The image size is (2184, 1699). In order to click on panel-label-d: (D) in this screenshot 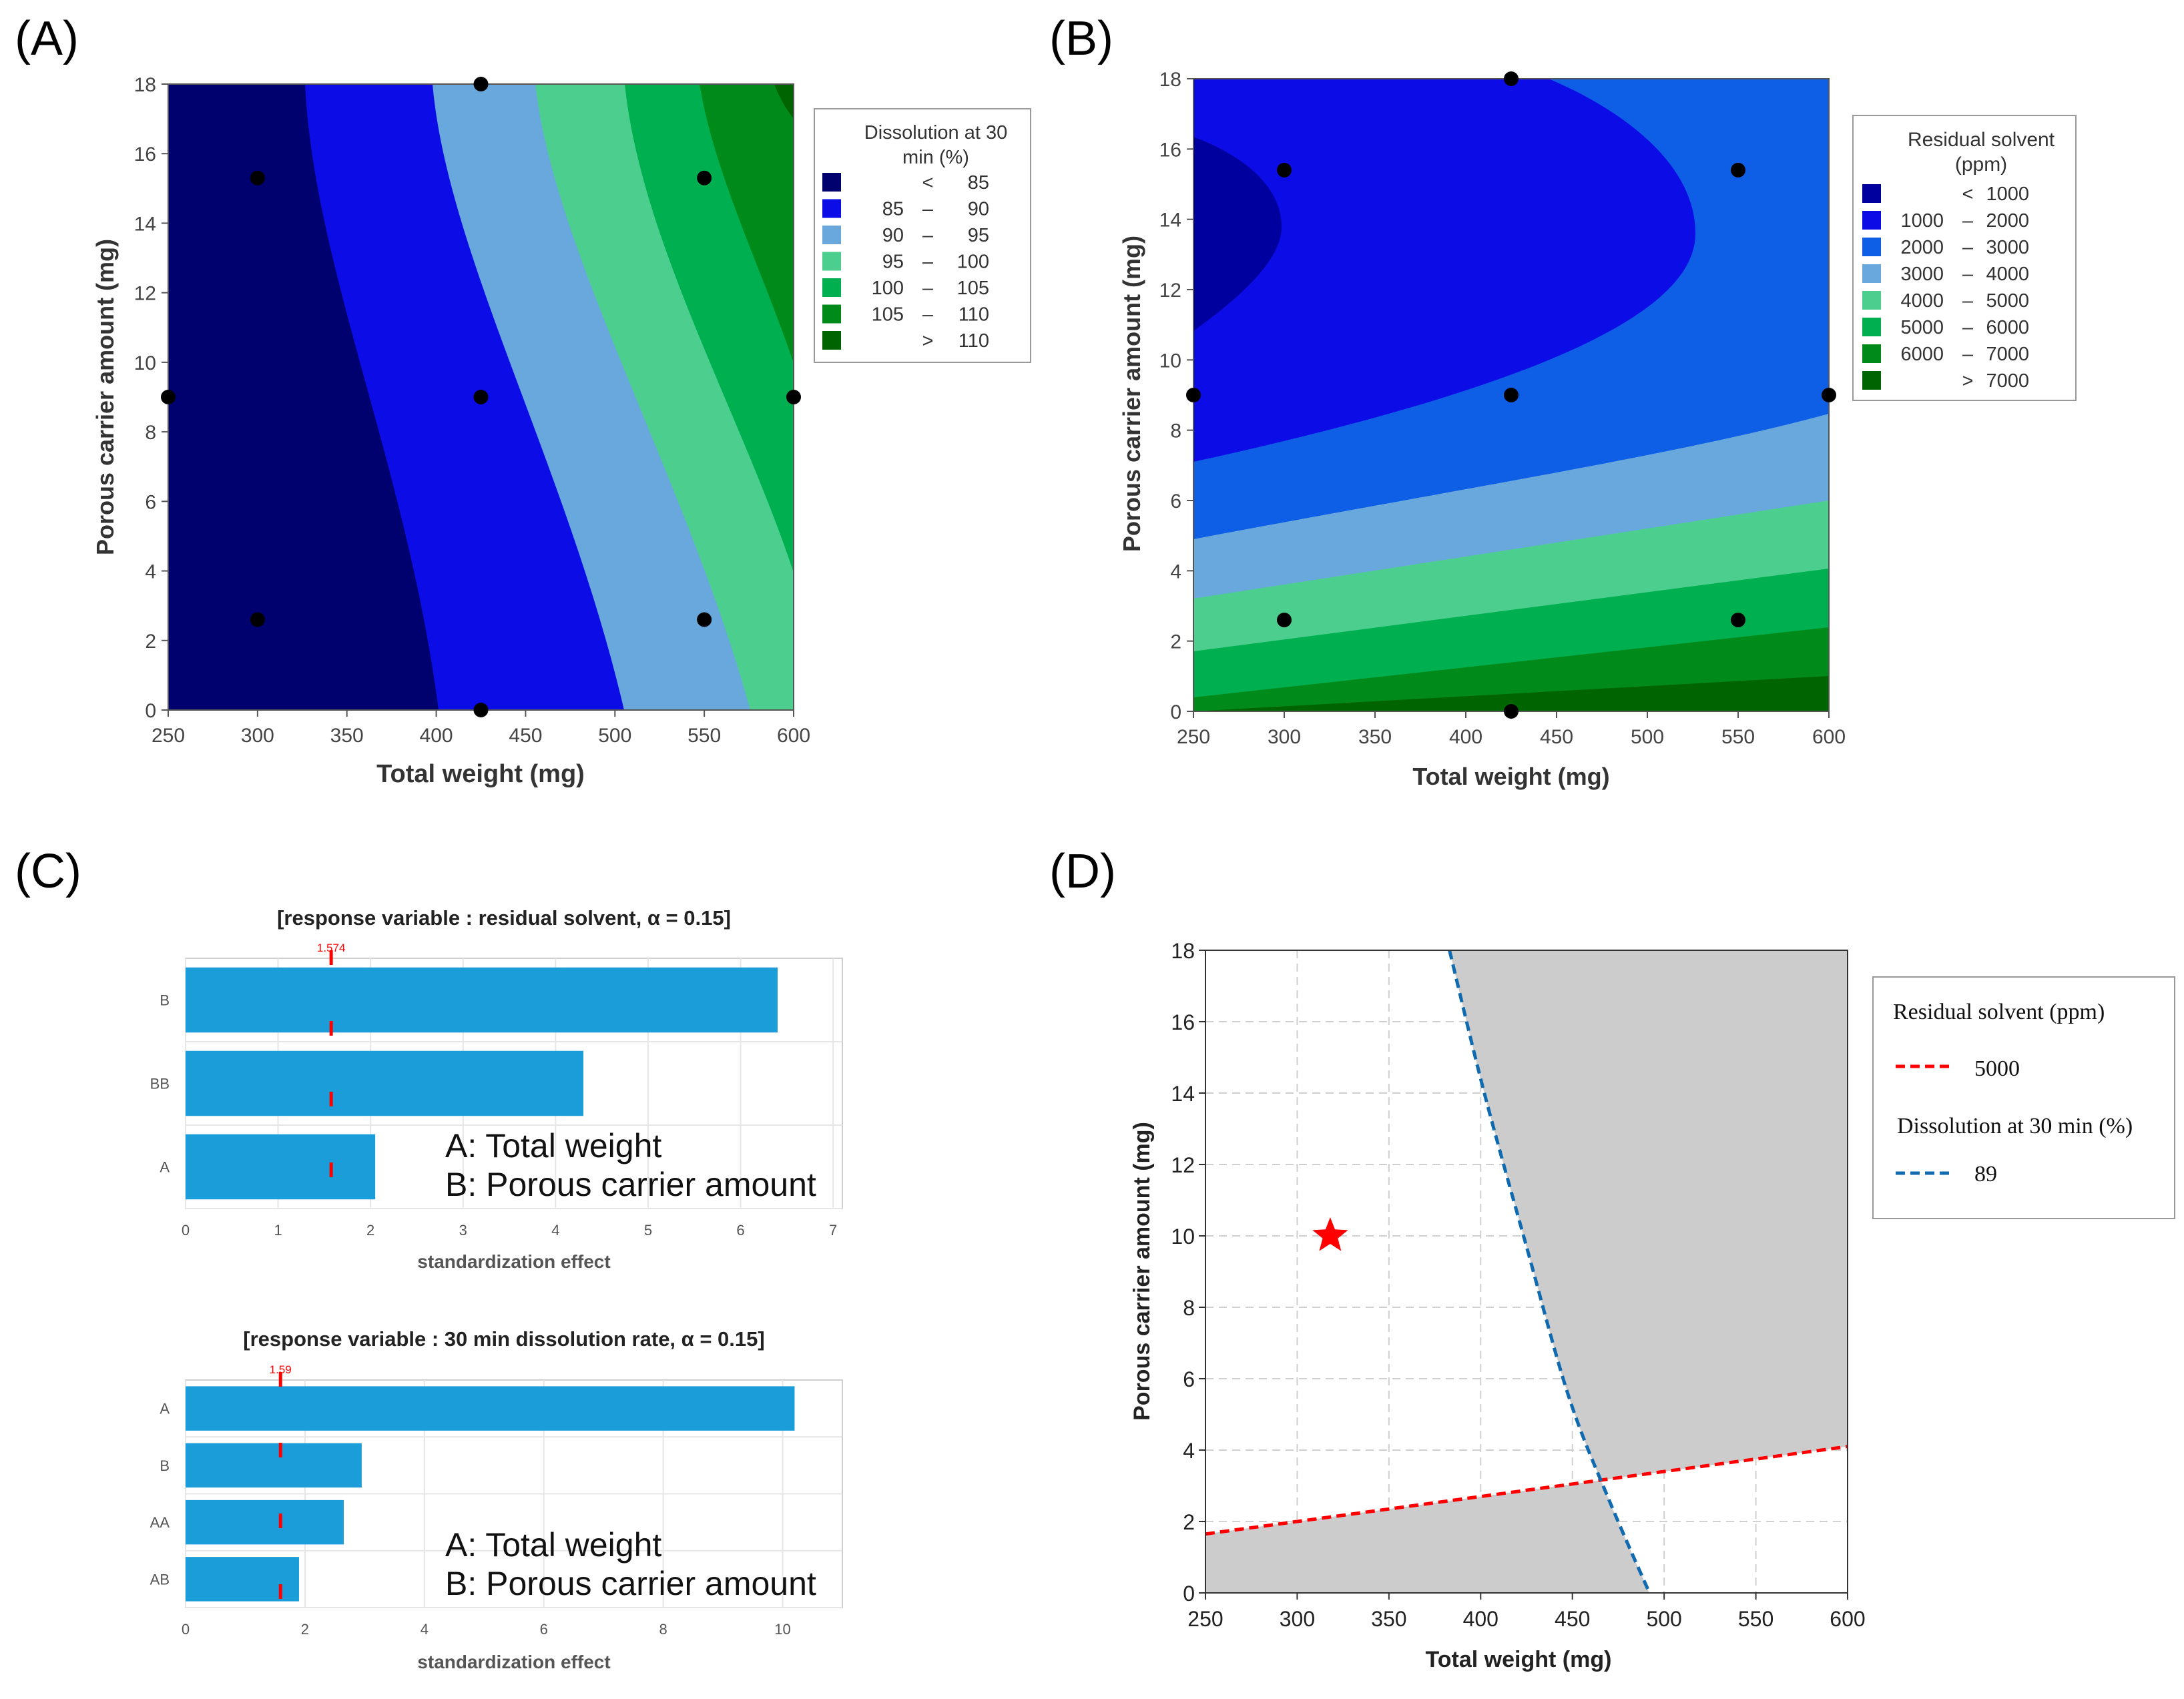, I will do `click(1082, 872)`.